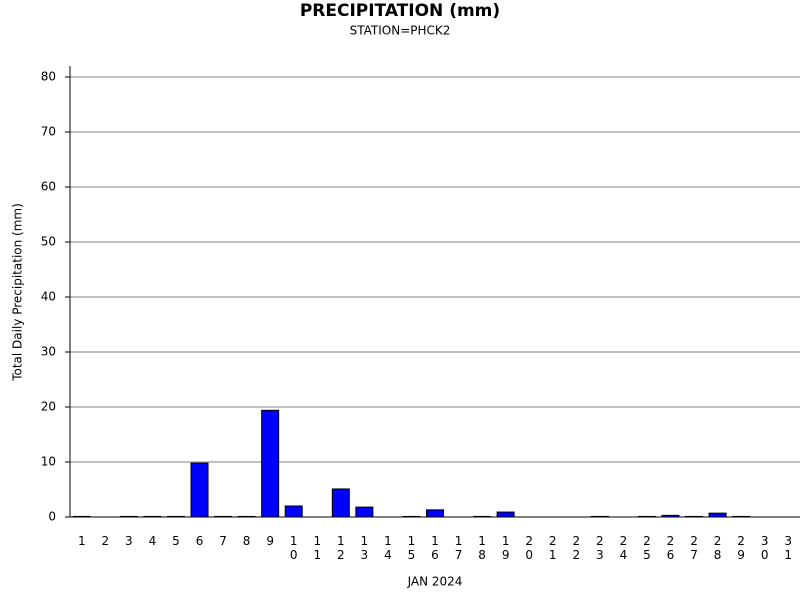 Image resolution: width=800 pixels, height=600 pixels. What do you see at coordinates (270, 541) in the screenshot?
I see `x-tick-label: 9` at bounding box center [270, 541].